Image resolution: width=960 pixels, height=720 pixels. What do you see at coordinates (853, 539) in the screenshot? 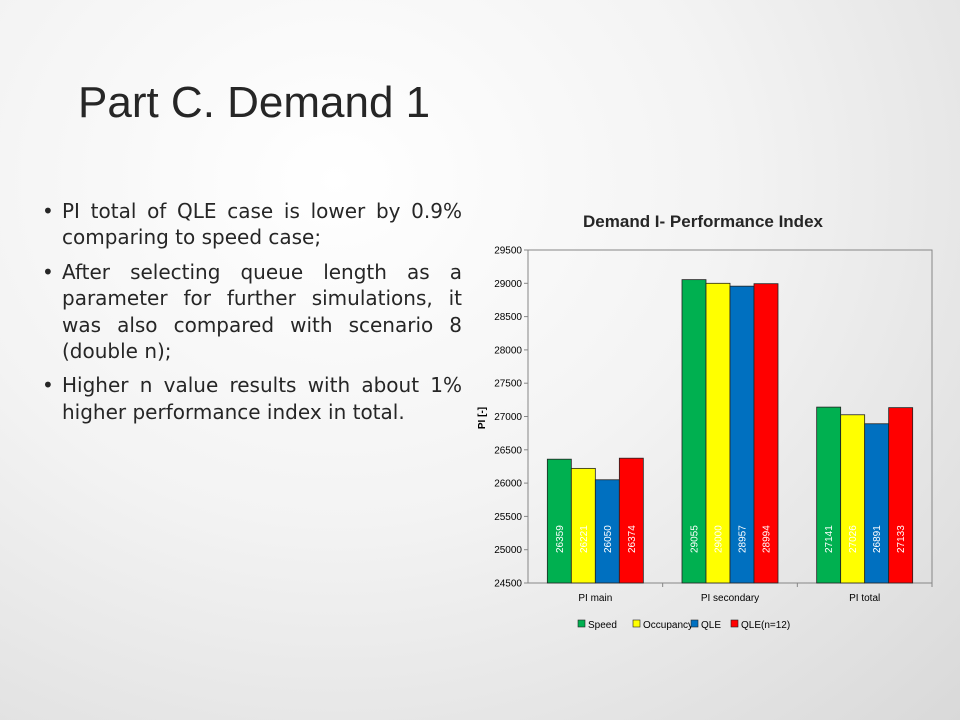
I see `data-label: 27026` at bounding box center [853, 539].